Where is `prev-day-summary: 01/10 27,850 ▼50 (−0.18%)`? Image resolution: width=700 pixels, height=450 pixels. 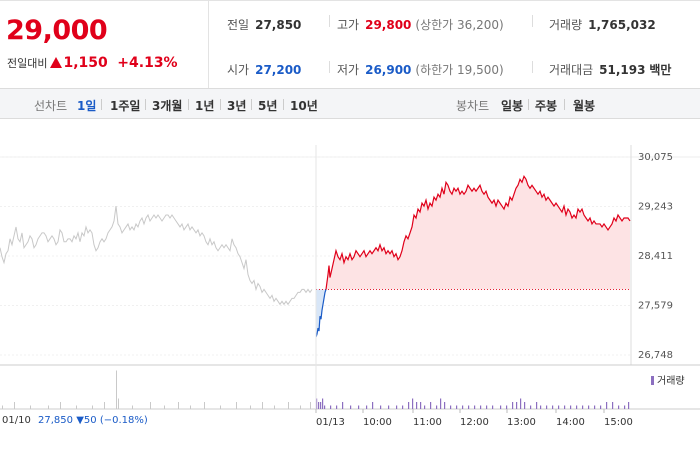 prev-day-summary: 01/10 27,850 ▼50 (−0.18%) is located at coordinates (75, 420).